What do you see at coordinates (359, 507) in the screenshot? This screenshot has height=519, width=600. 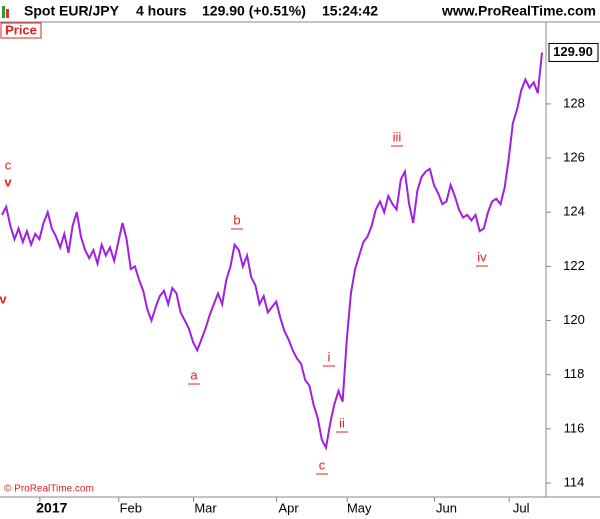 I see `x-tick-label: May` at bounding box center [359, 507].